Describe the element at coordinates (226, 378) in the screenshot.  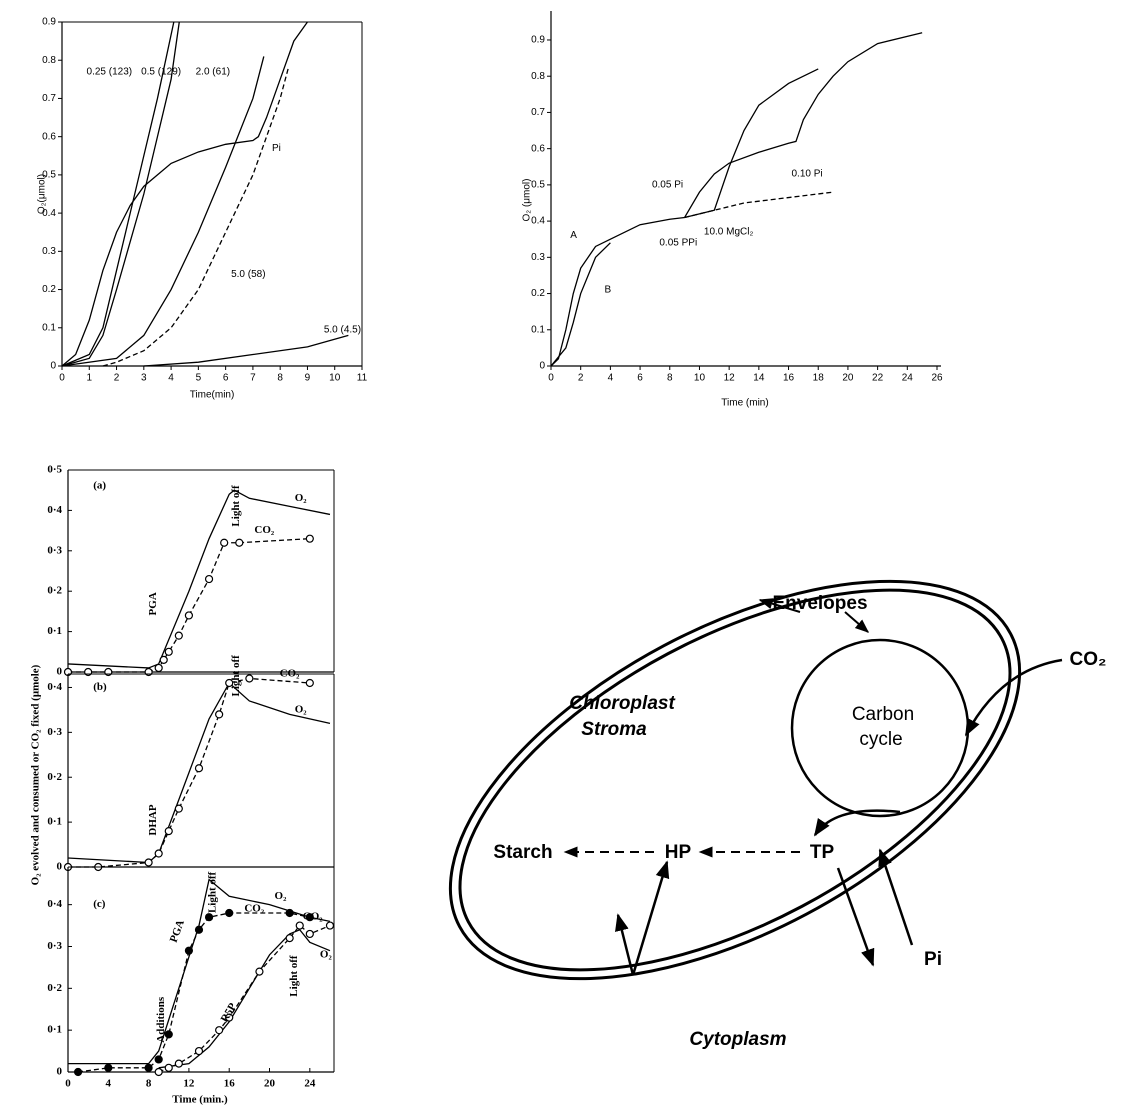
I see `x-tick-label: 6` at that location.